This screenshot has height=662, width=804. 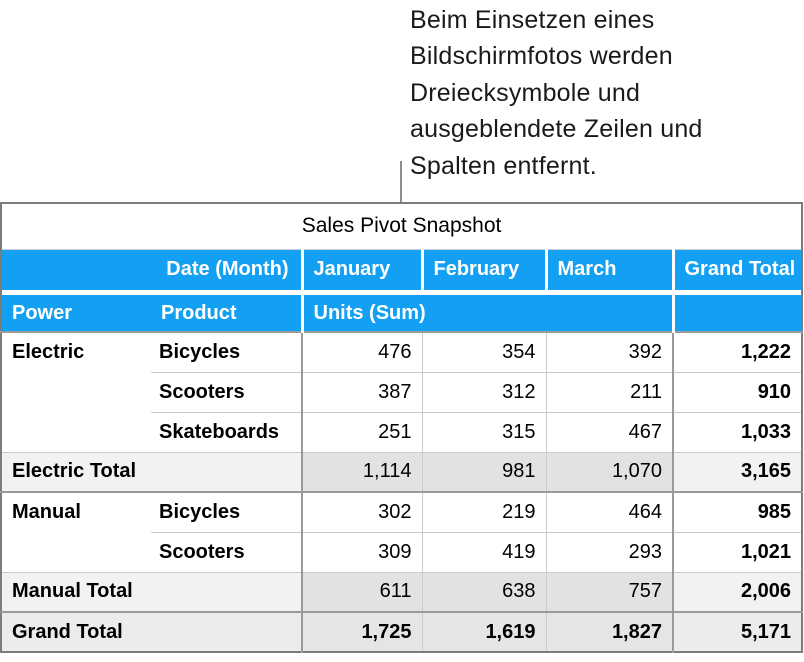 I want to click on value-cell: 1,827, so click(x=609, y=631).